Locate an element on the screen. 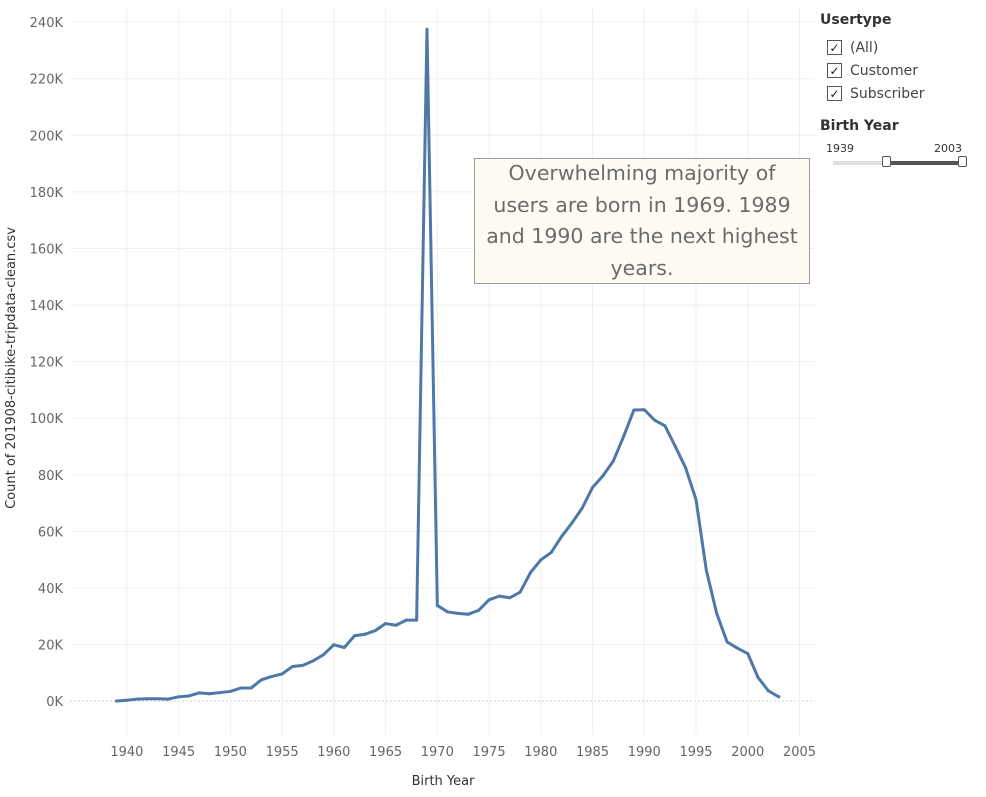  y-tick-label: 240K is located at coordinates (47, 23).